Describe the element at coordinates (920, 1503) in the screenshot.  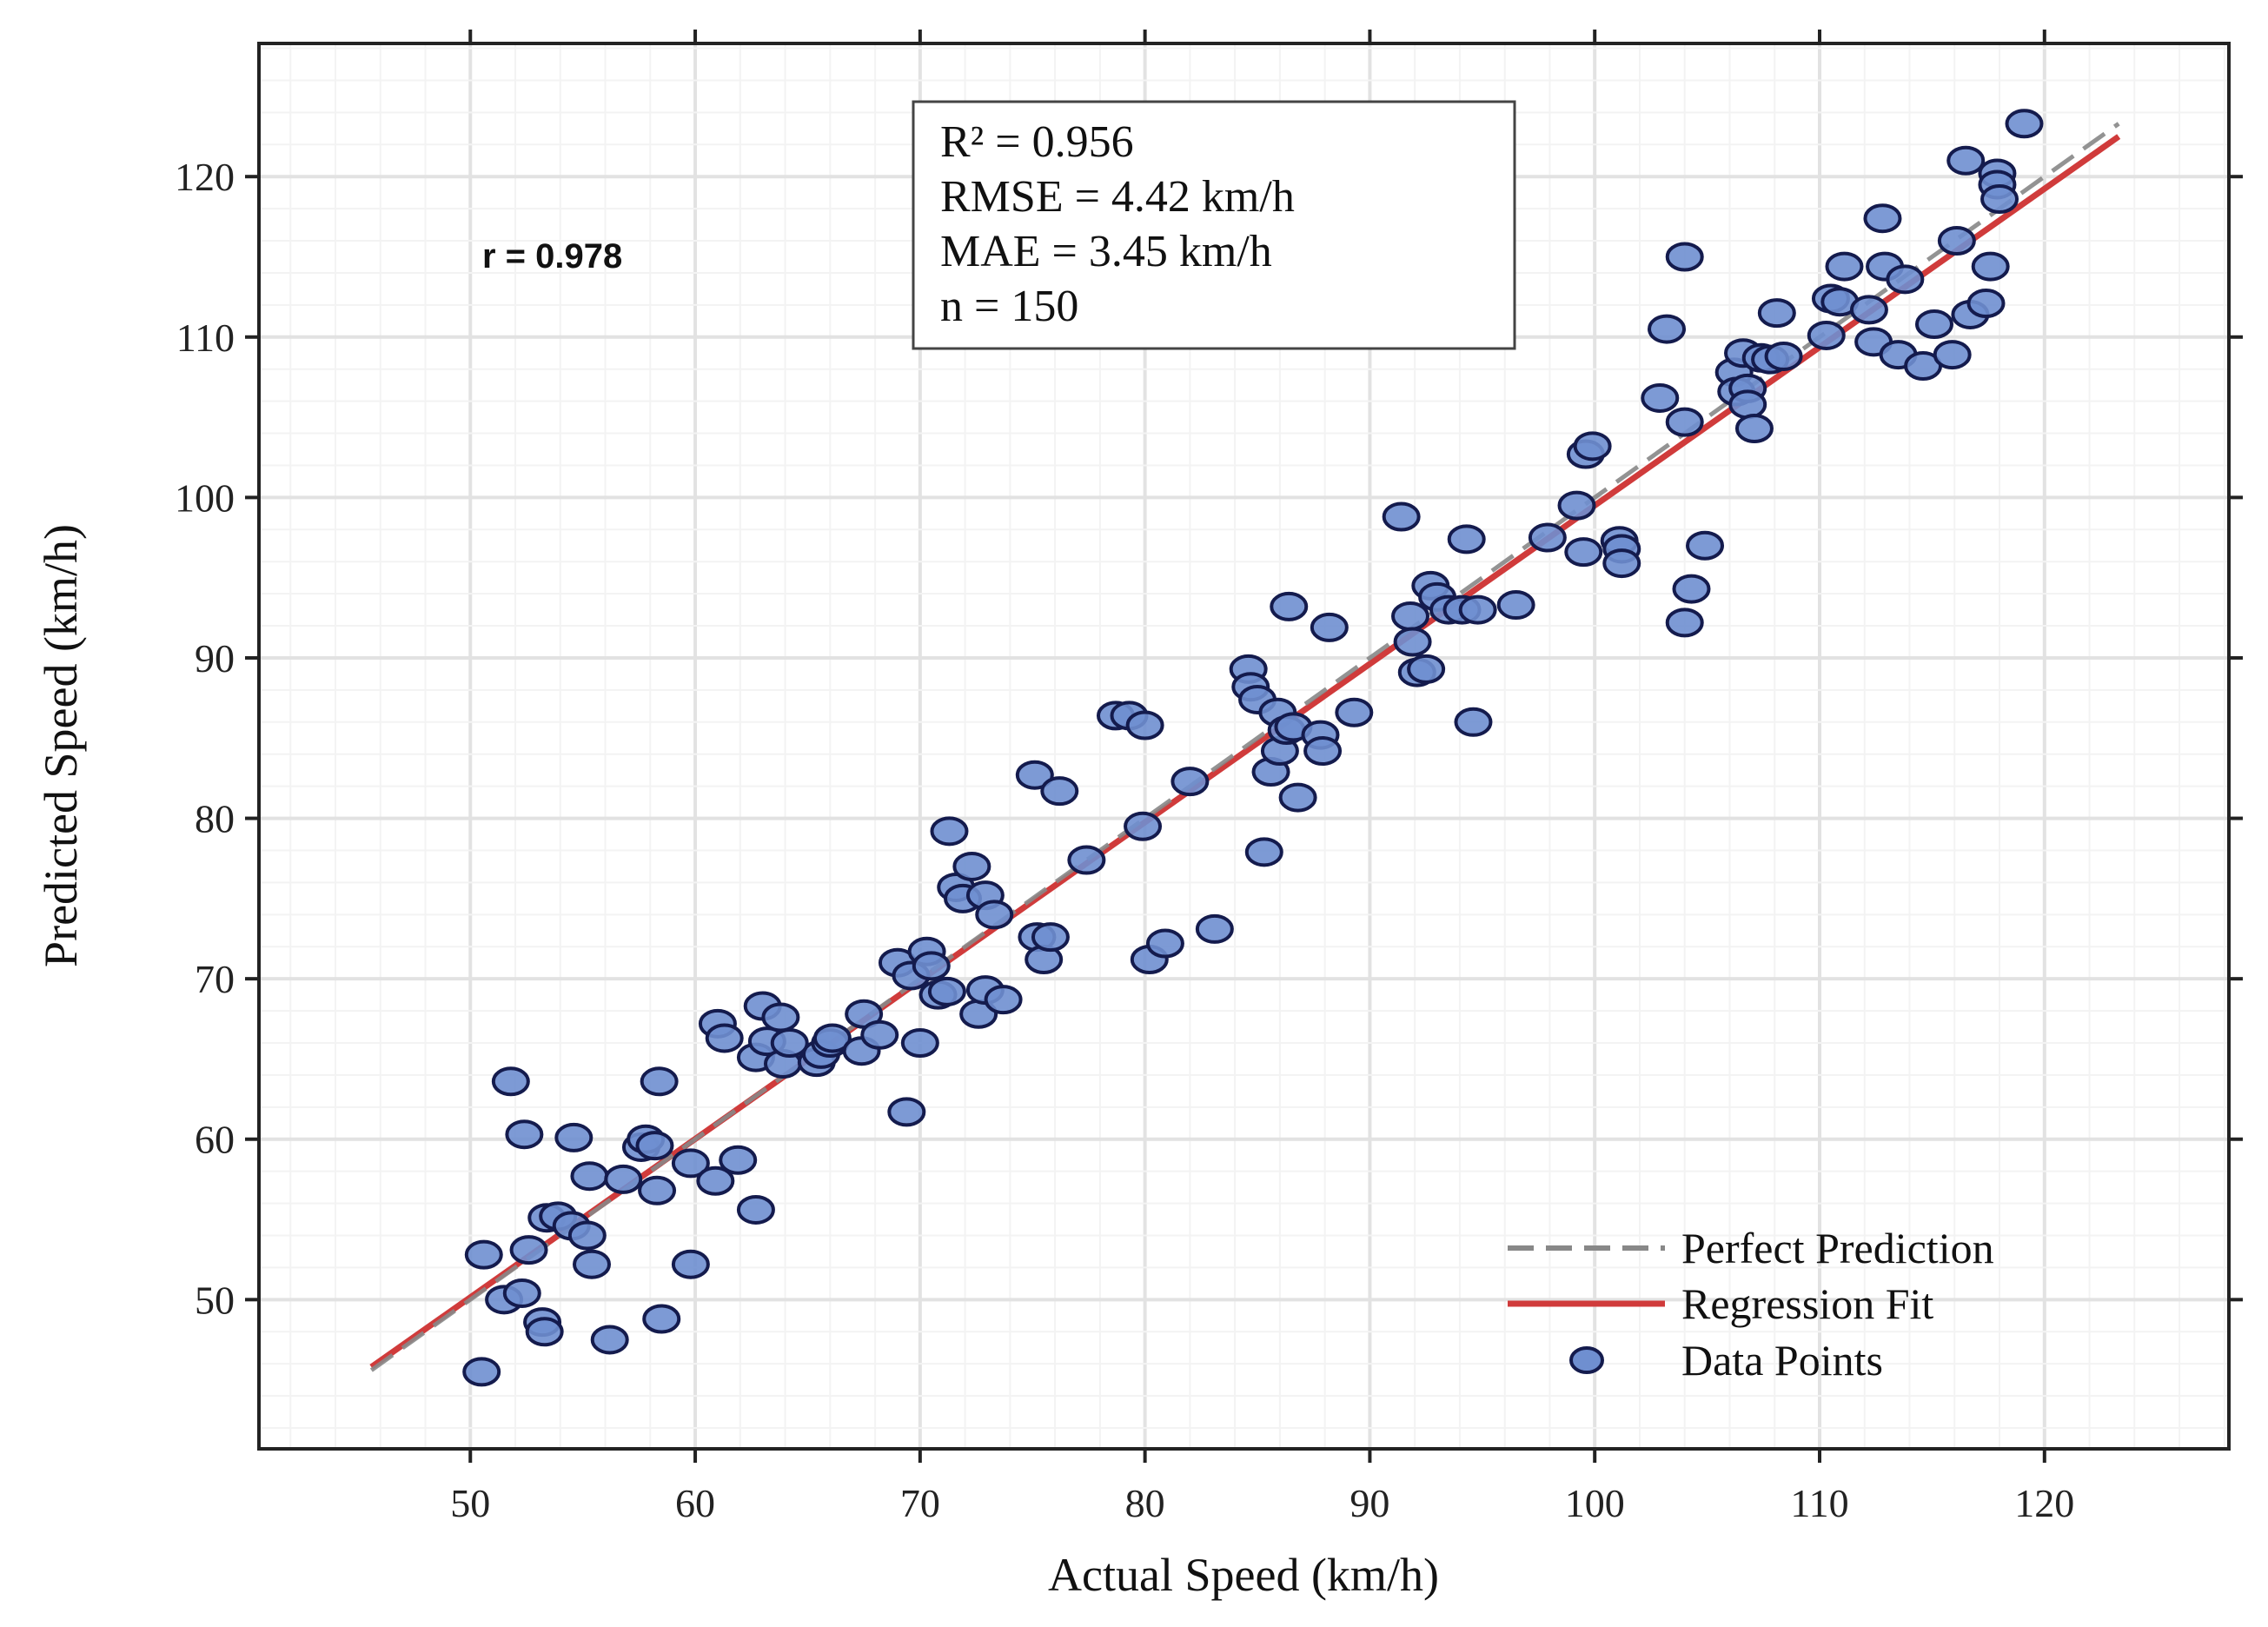
I see `x-tick-label: 70` at that location.